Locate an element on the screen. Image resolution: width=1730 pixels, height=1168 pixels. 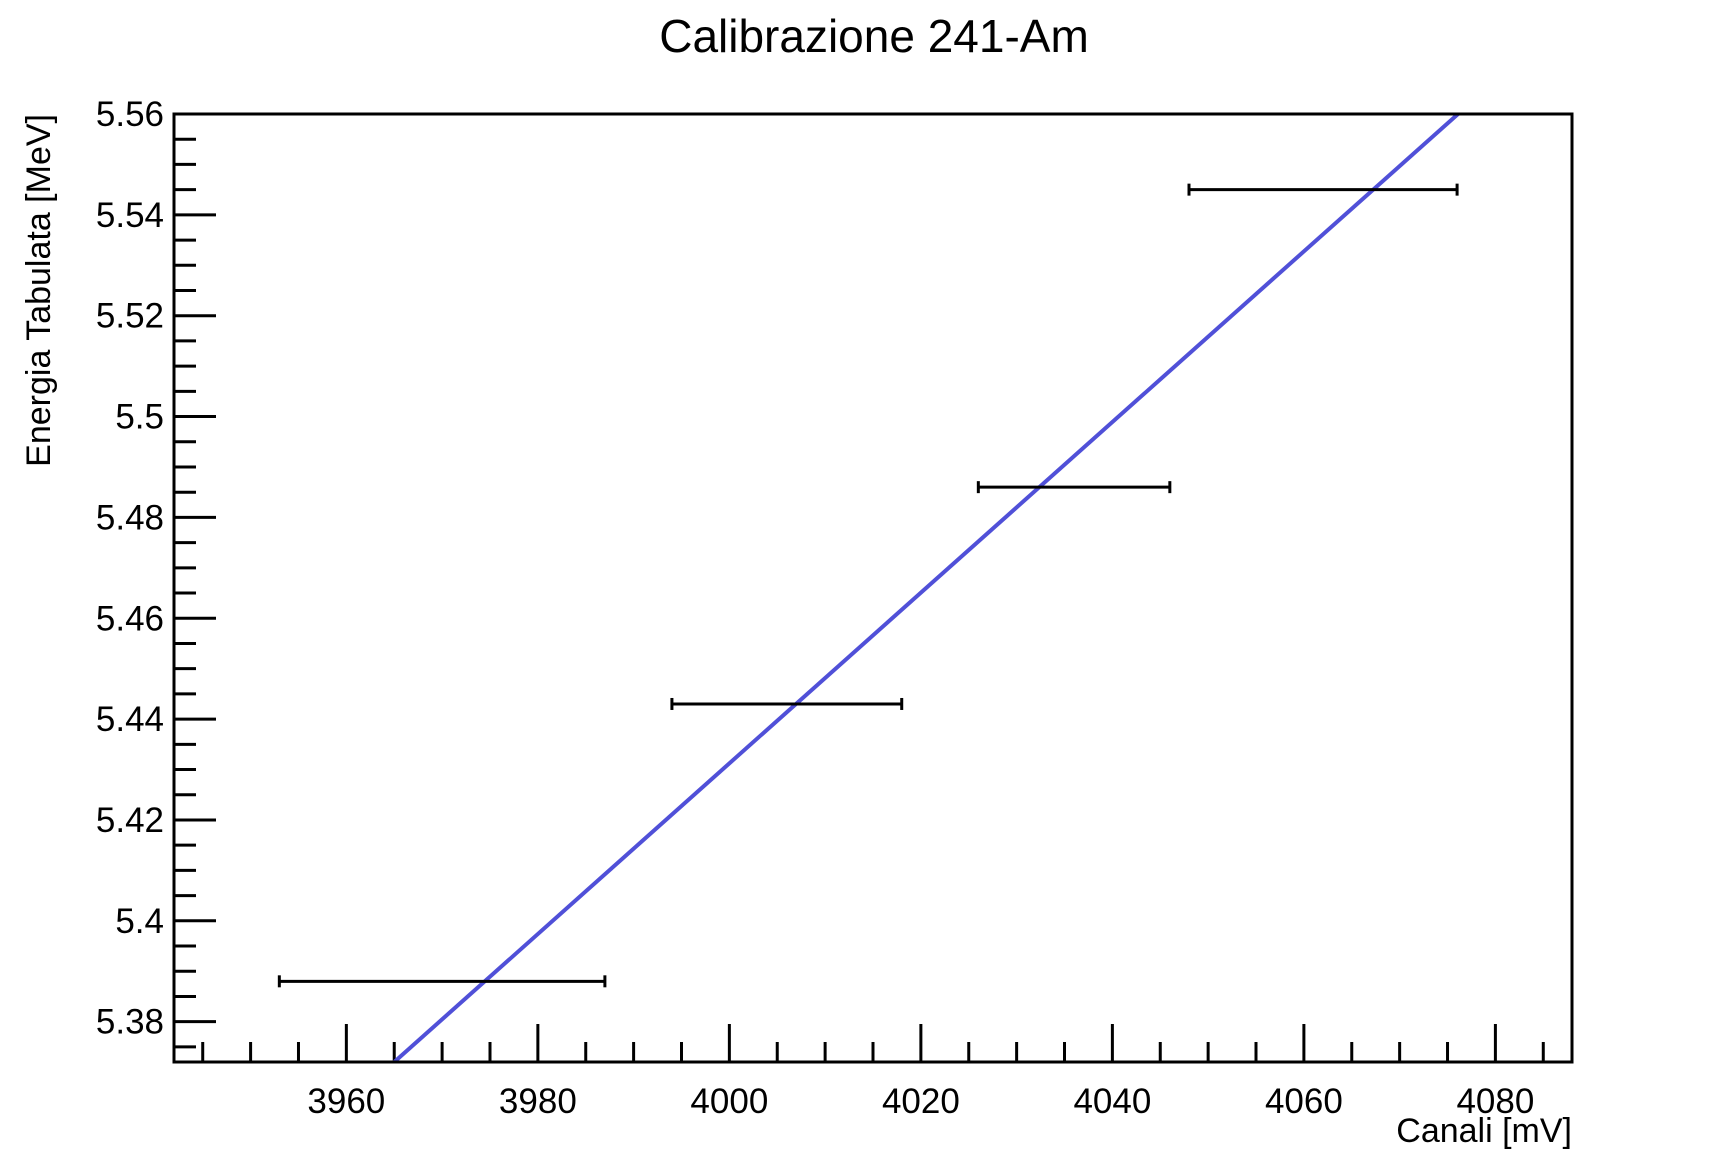
y-tick-label: 5.48 is located at coordinates (130, 517).